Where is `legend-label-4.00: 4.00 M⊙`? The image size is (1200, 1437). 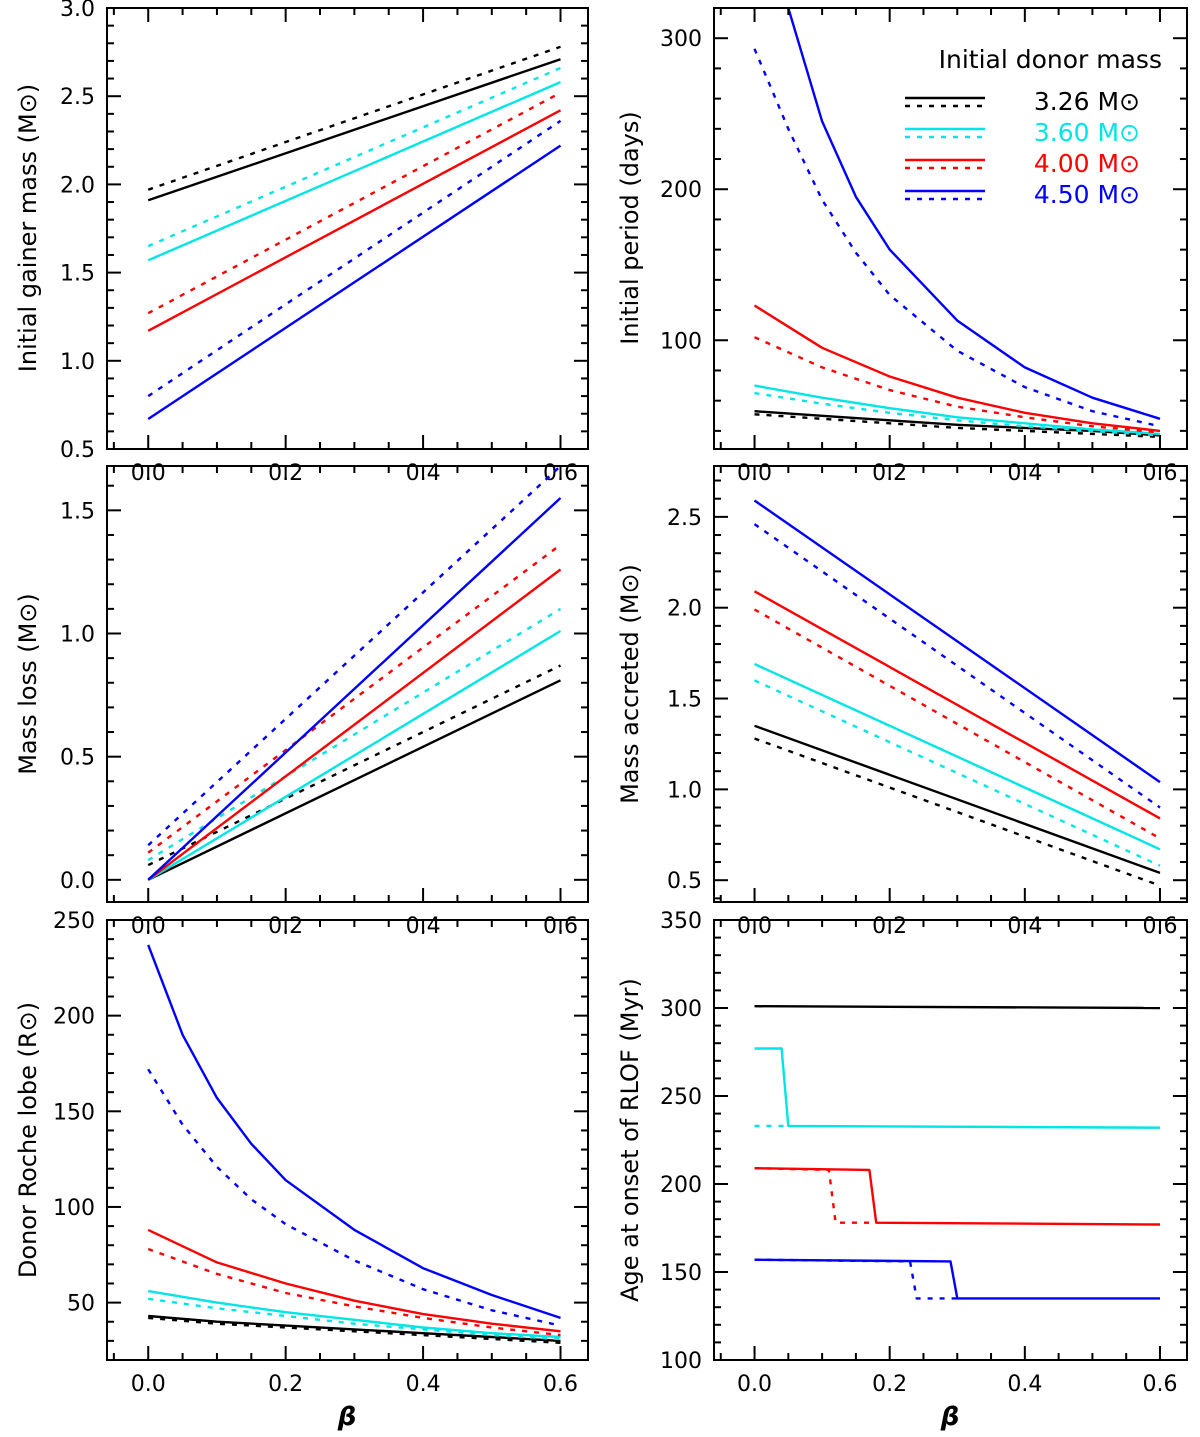
legend-label-4.00: 4.00 M⊙ is located at coordinates (1087, 163).